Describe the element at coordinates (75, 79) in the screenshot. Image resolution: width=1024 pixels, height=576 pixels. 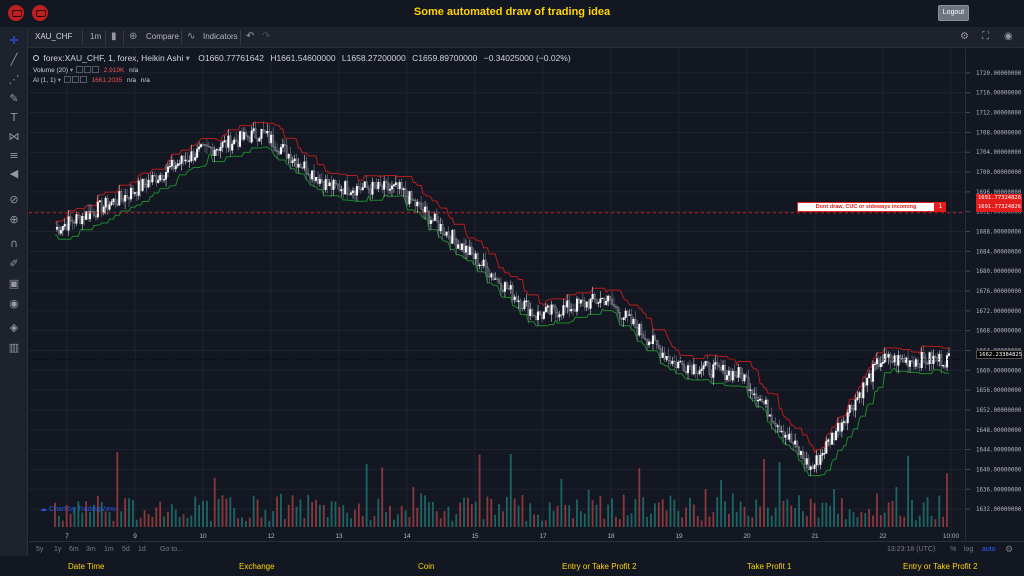
I see `al-settings-icon` at that location.